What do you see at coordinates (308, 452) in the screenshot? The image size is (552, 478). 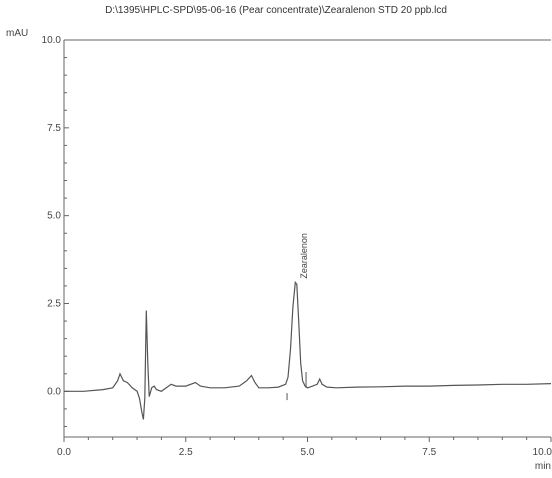 I see `x-tick-label: 5.0` at bounding box center [308, 452].